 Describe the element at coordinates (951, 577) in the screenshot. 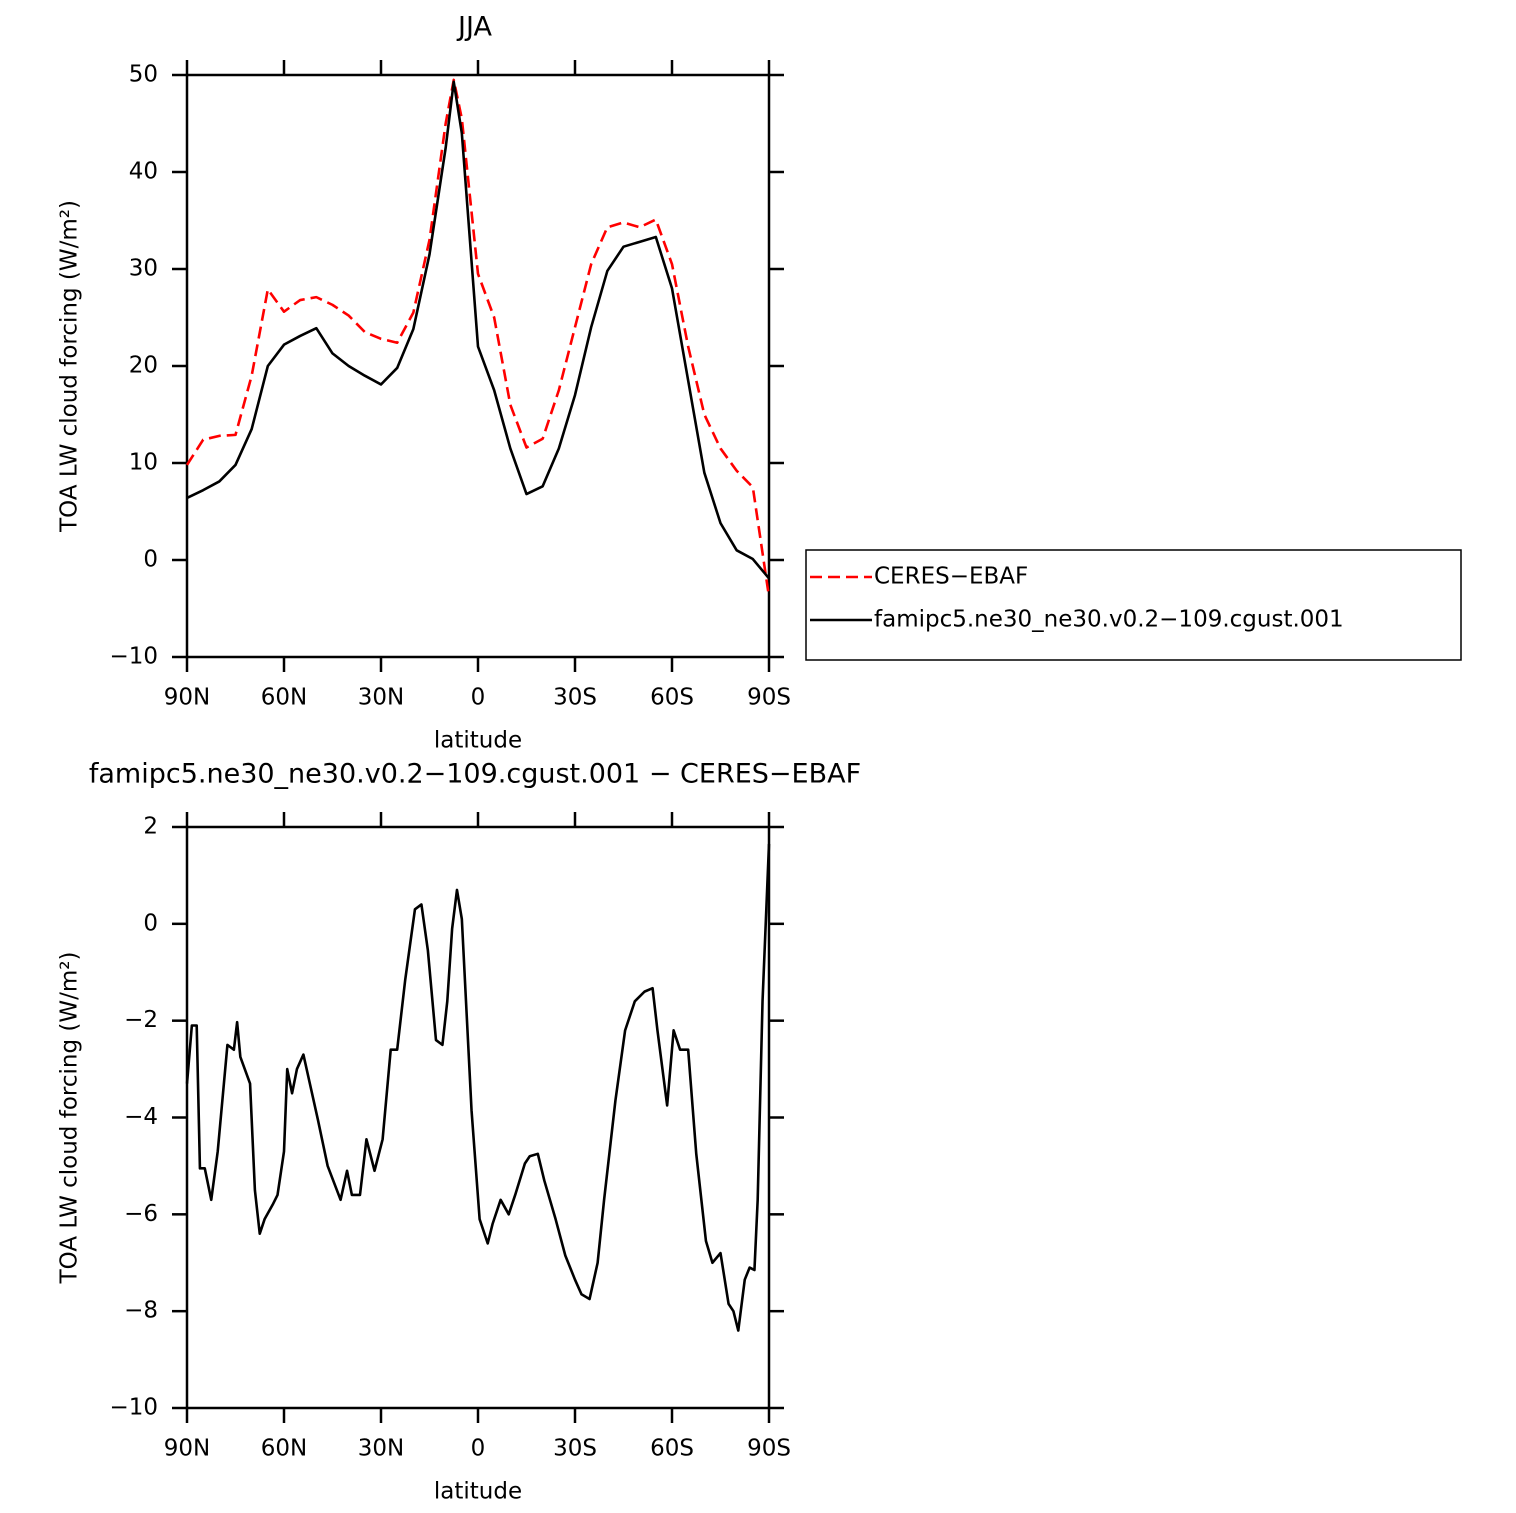

I see `legend-label: CERES−EBAF` at that location.